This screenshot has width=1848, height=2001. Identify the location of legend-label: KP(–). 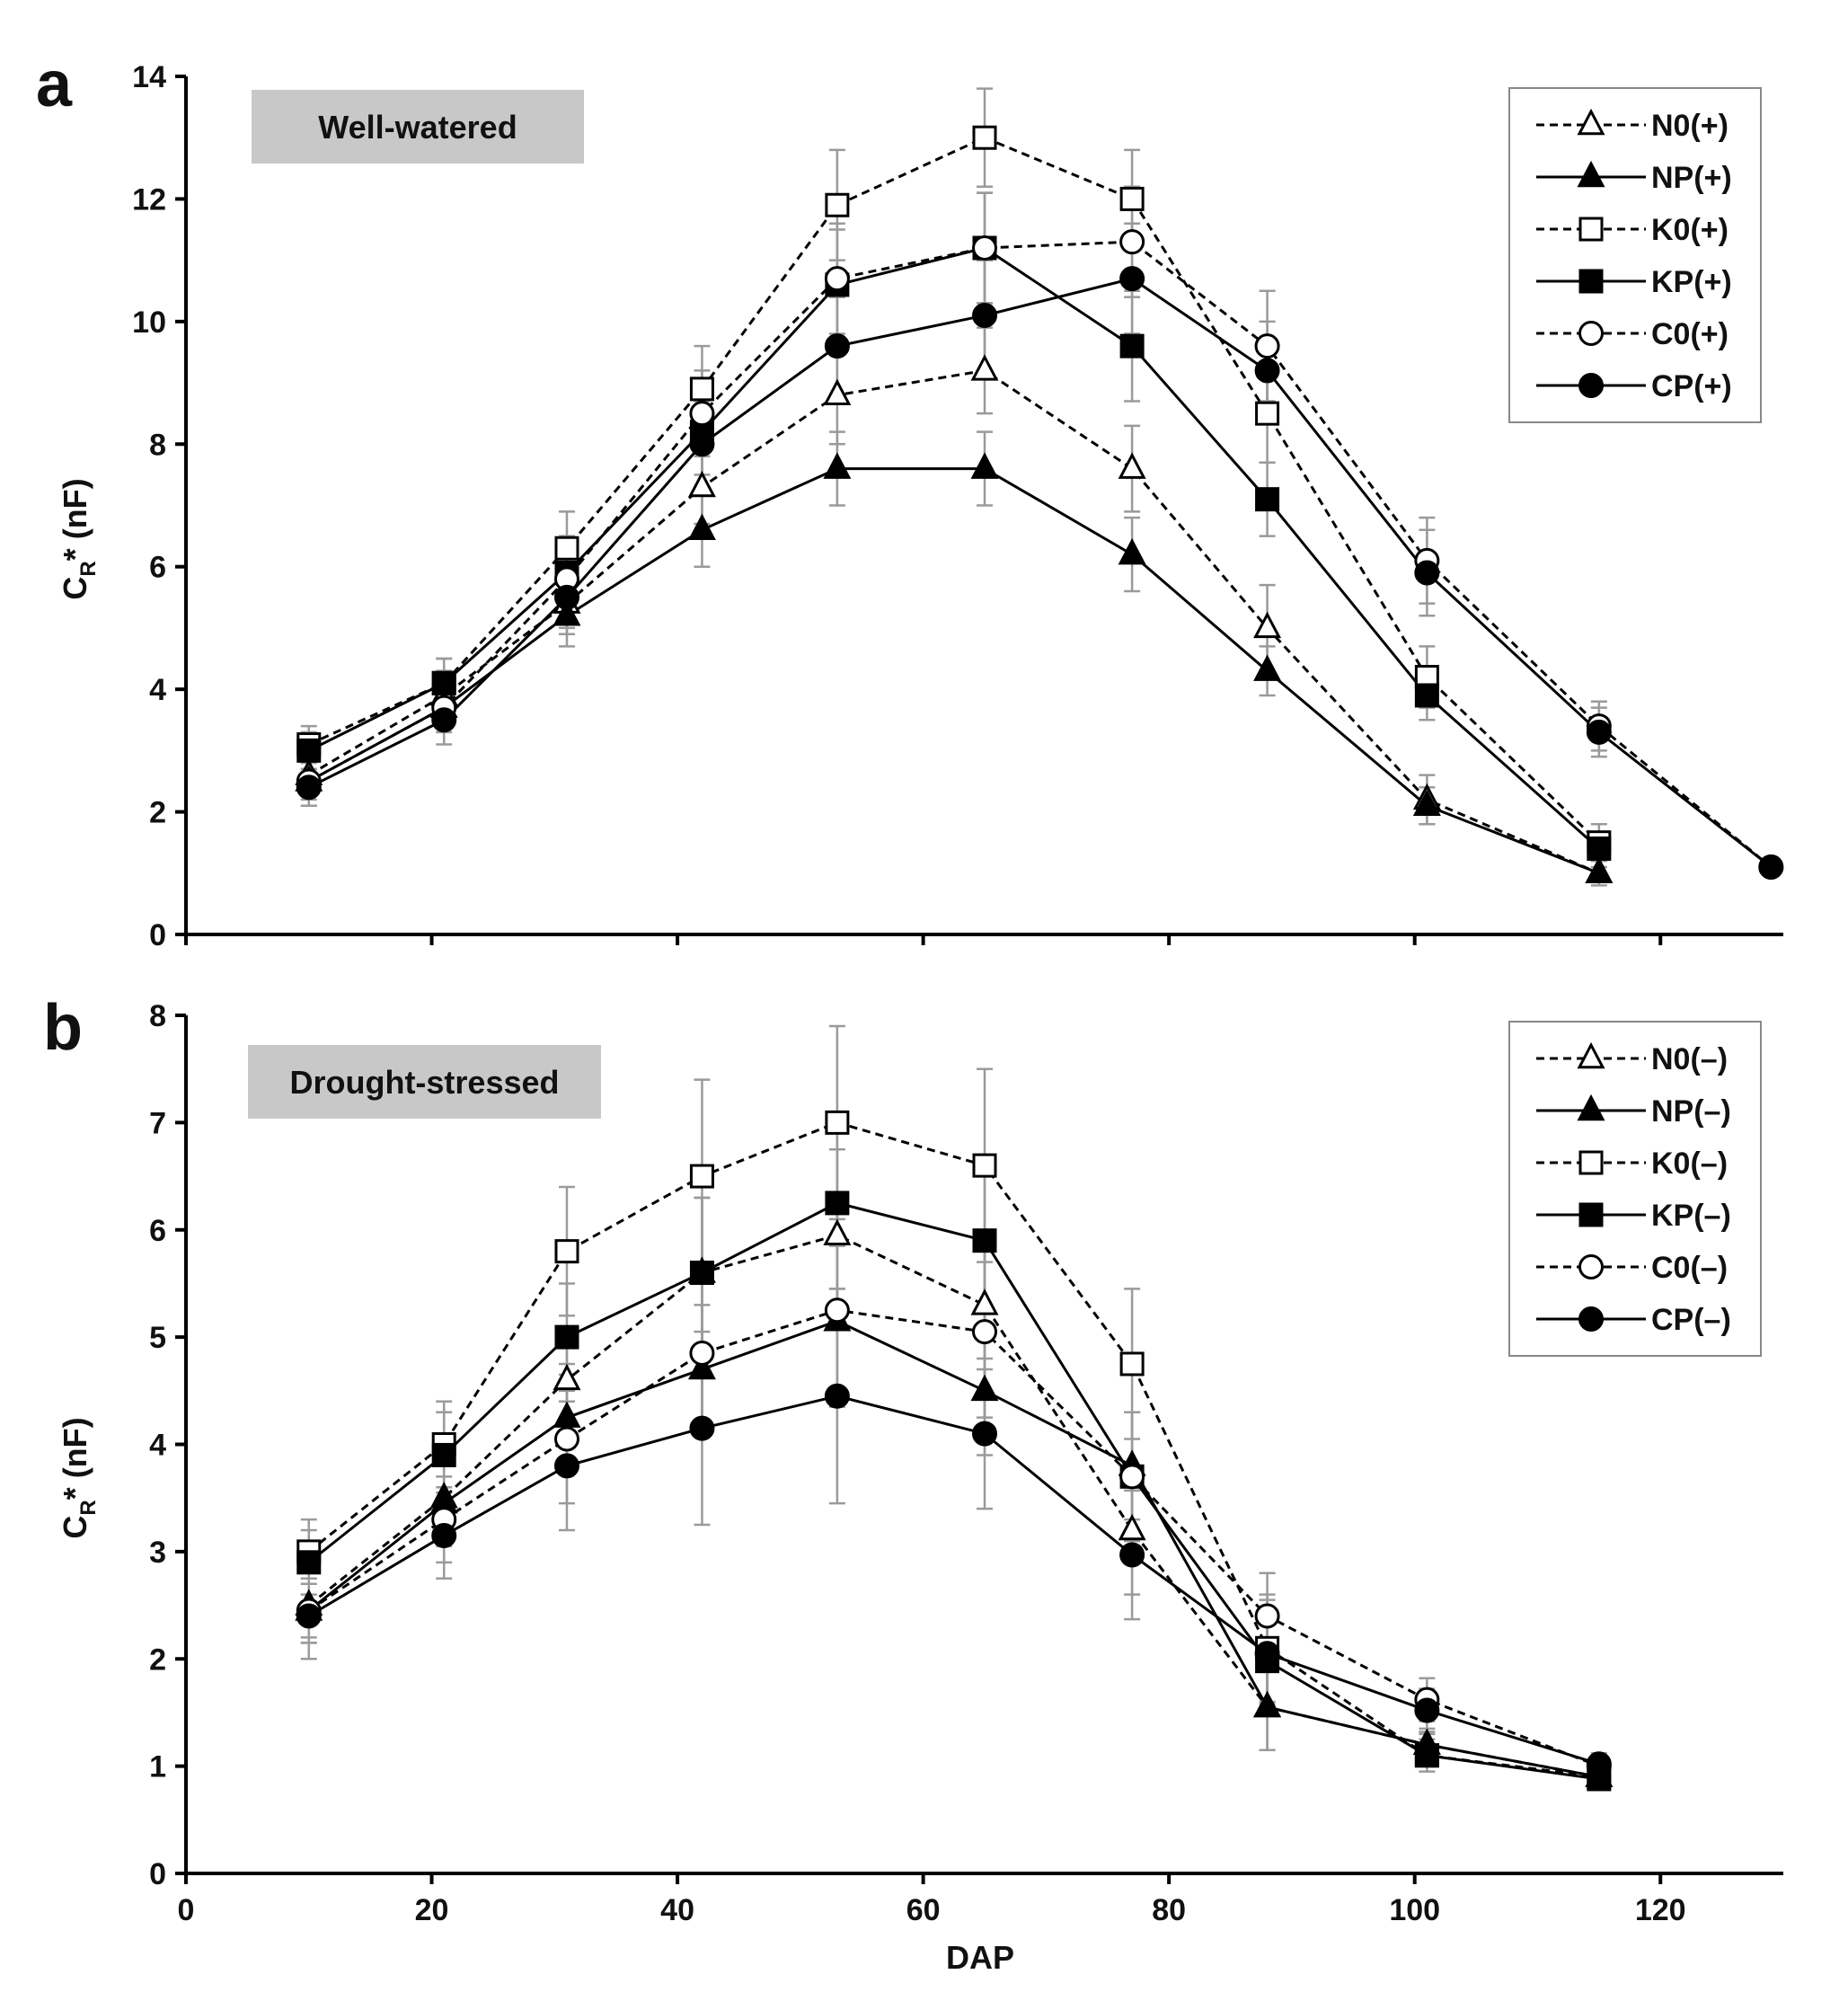
(1691, 1216).